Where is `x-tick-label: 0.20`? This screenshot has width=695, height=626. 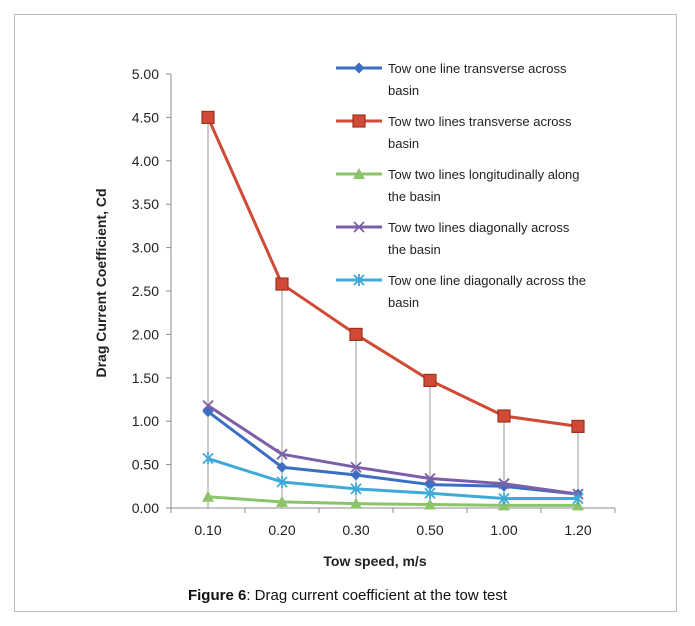
x-tick-label: 0.20 is located at coordinates (281, 530).